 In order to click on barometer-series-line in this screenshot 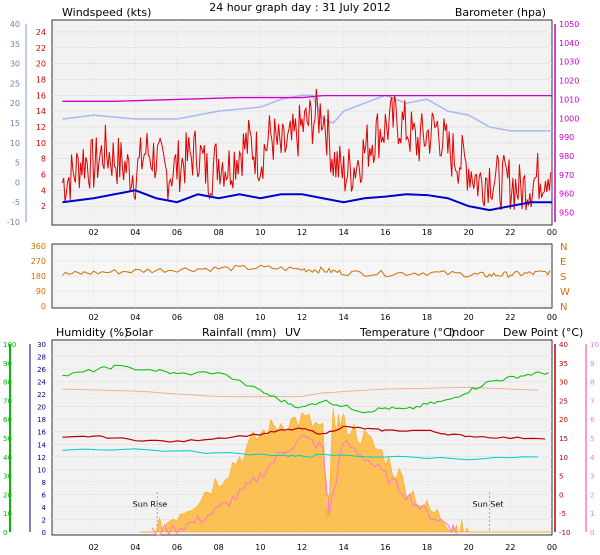, I will do `click(307, 98)`.